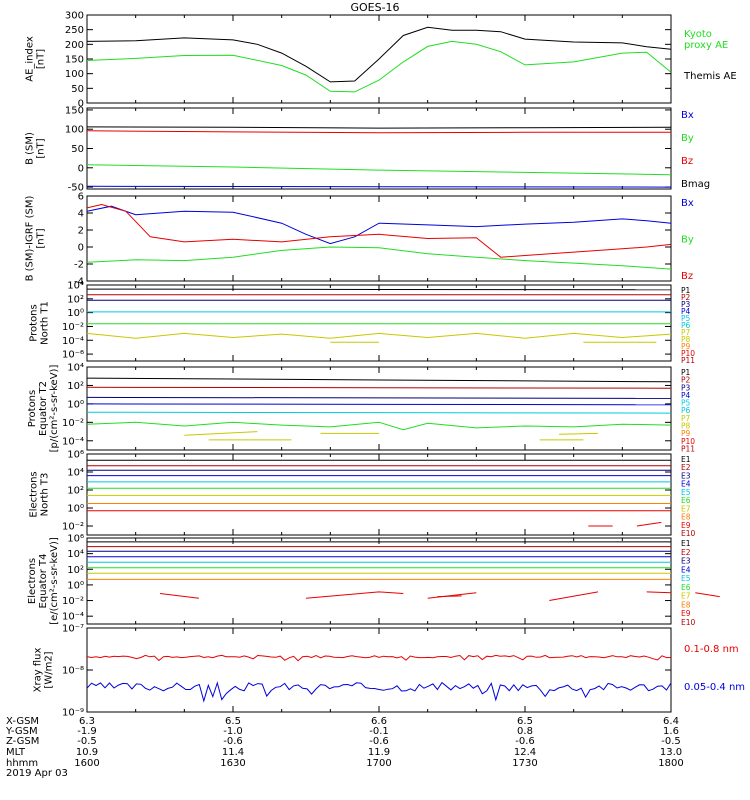 This screenshot has width=750, height=800. What do you see at coordinates (659, 592) in the screenshot?
I see `series-e9f` at bounding box center [659, 592].